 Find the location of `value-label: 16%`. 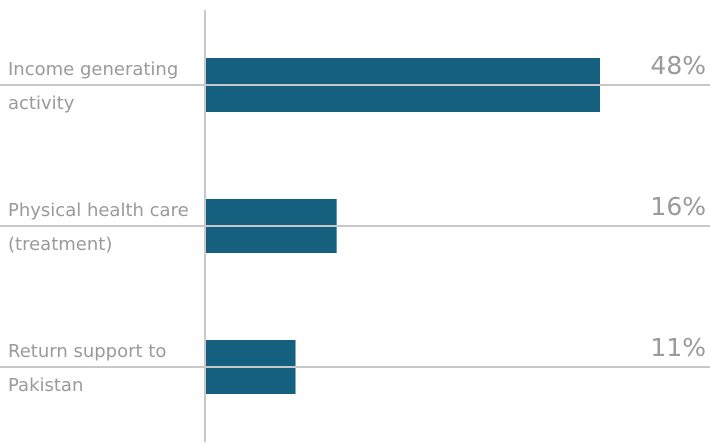

value-label: 16% is located at coordinates (678, 206).